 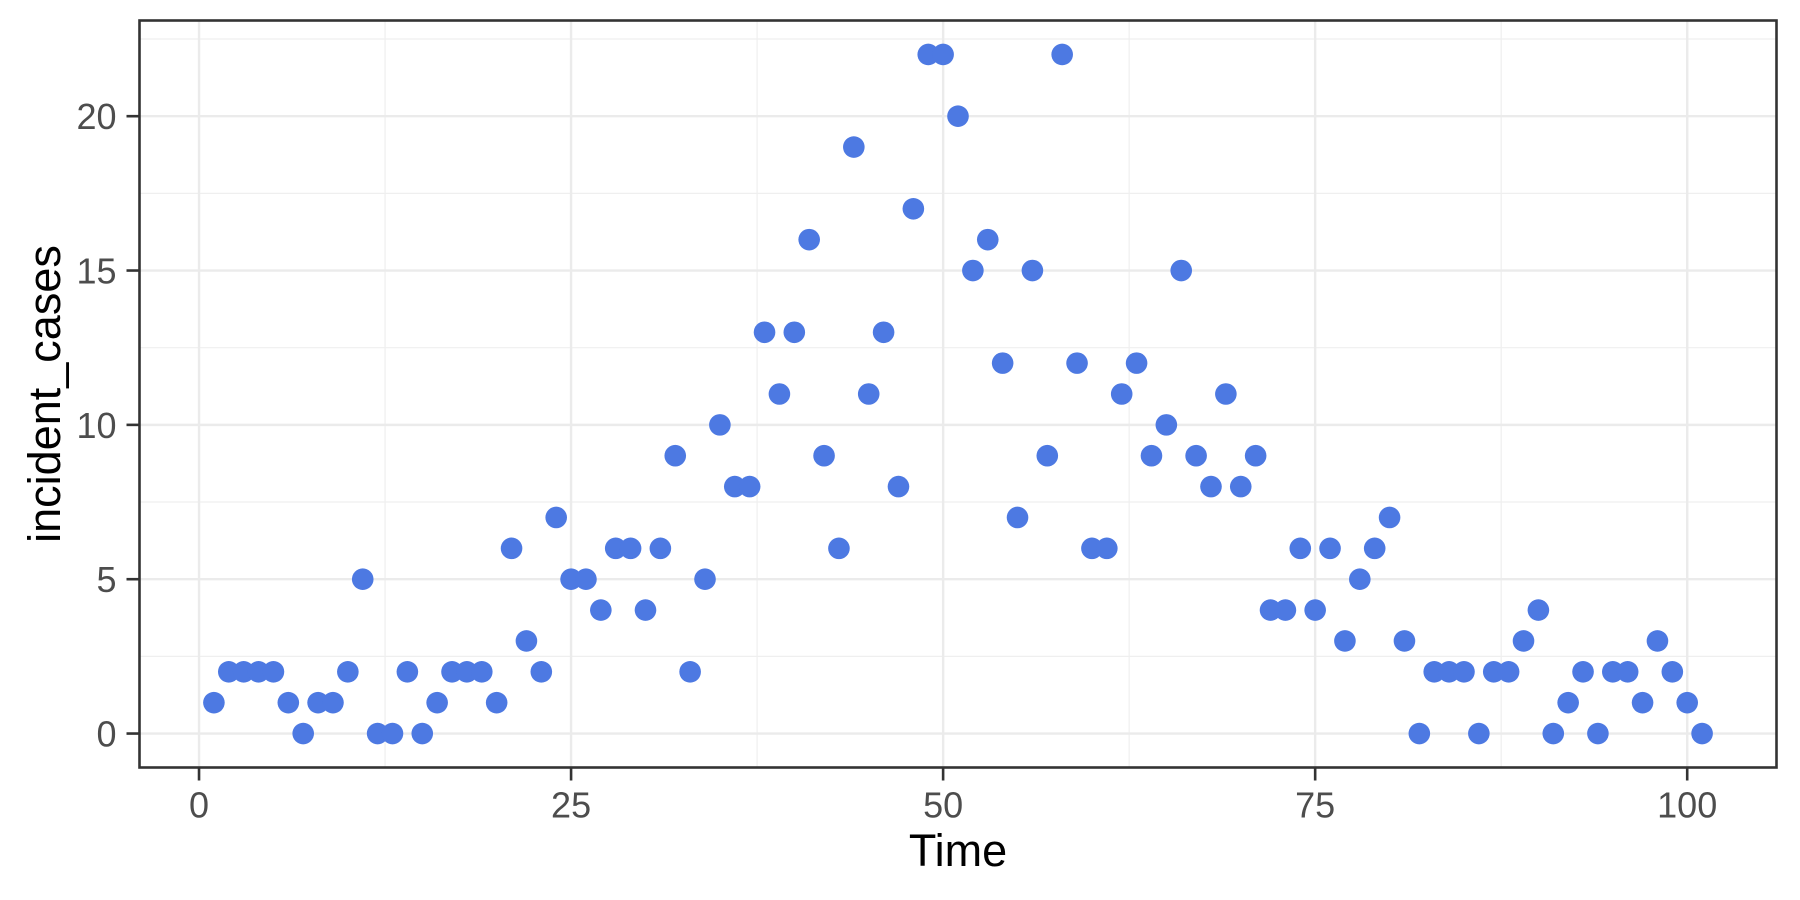 What do you see at coordinates (199, 805) in the screenshot?
I see `x-tick-label: 0` at bounding box center [199, 805].